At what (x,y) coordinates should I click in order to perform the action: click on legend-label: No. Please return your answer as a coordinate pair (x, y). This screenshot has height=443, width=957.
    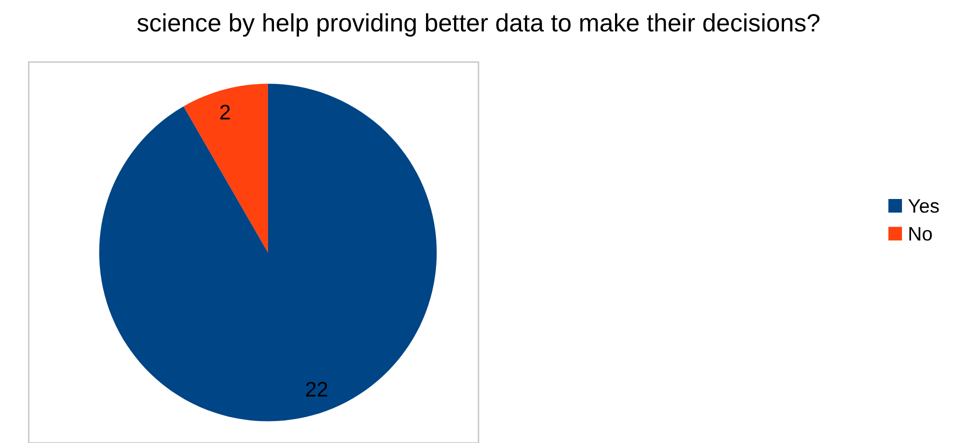
    Looking at the image, I should click on (920, 234).